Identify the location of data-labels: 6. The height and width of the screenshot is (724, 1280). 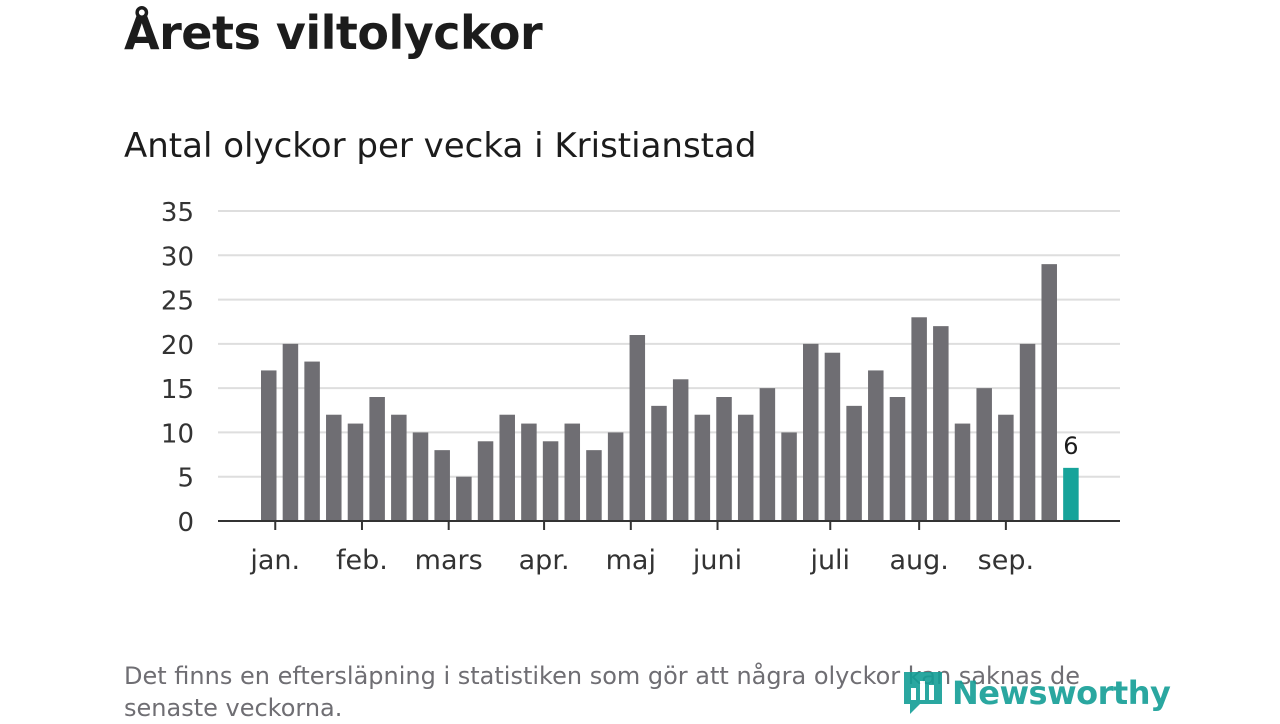
(1070, 446).